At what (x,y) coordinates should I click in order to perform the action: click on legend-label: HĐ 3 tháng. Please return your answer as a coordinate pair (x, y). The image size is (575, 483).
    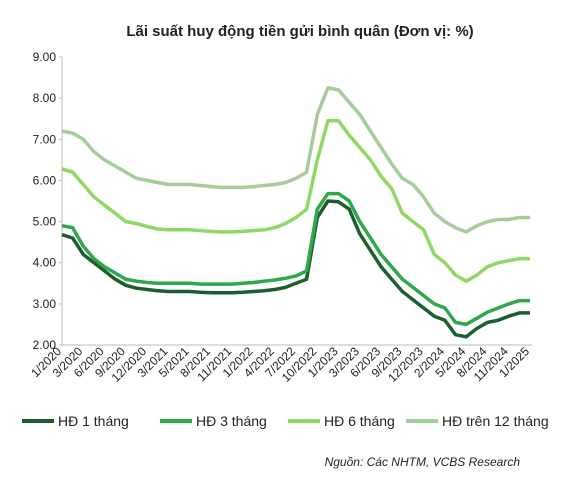
    Looking at the image, I should click on (231, 421).